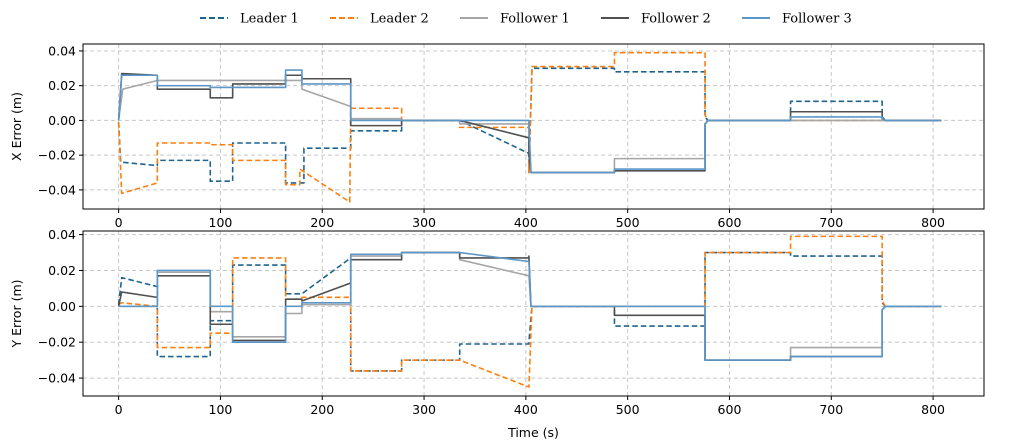 The width and height of the screenshot is (1014, 448). Describe the element at coordinates (535, 19) in the screenshot. I see `legend-label: Follower 1` at that location.